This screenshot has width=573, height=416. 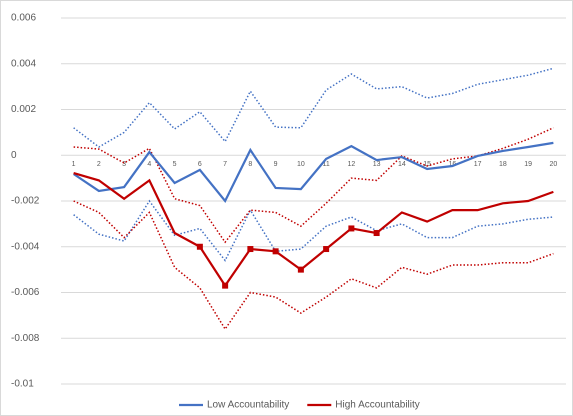 What do you see at coordinates (25, 201) in the screenshot?
I see `y-tick-label: -0.002` at bounding box center [25, 201].